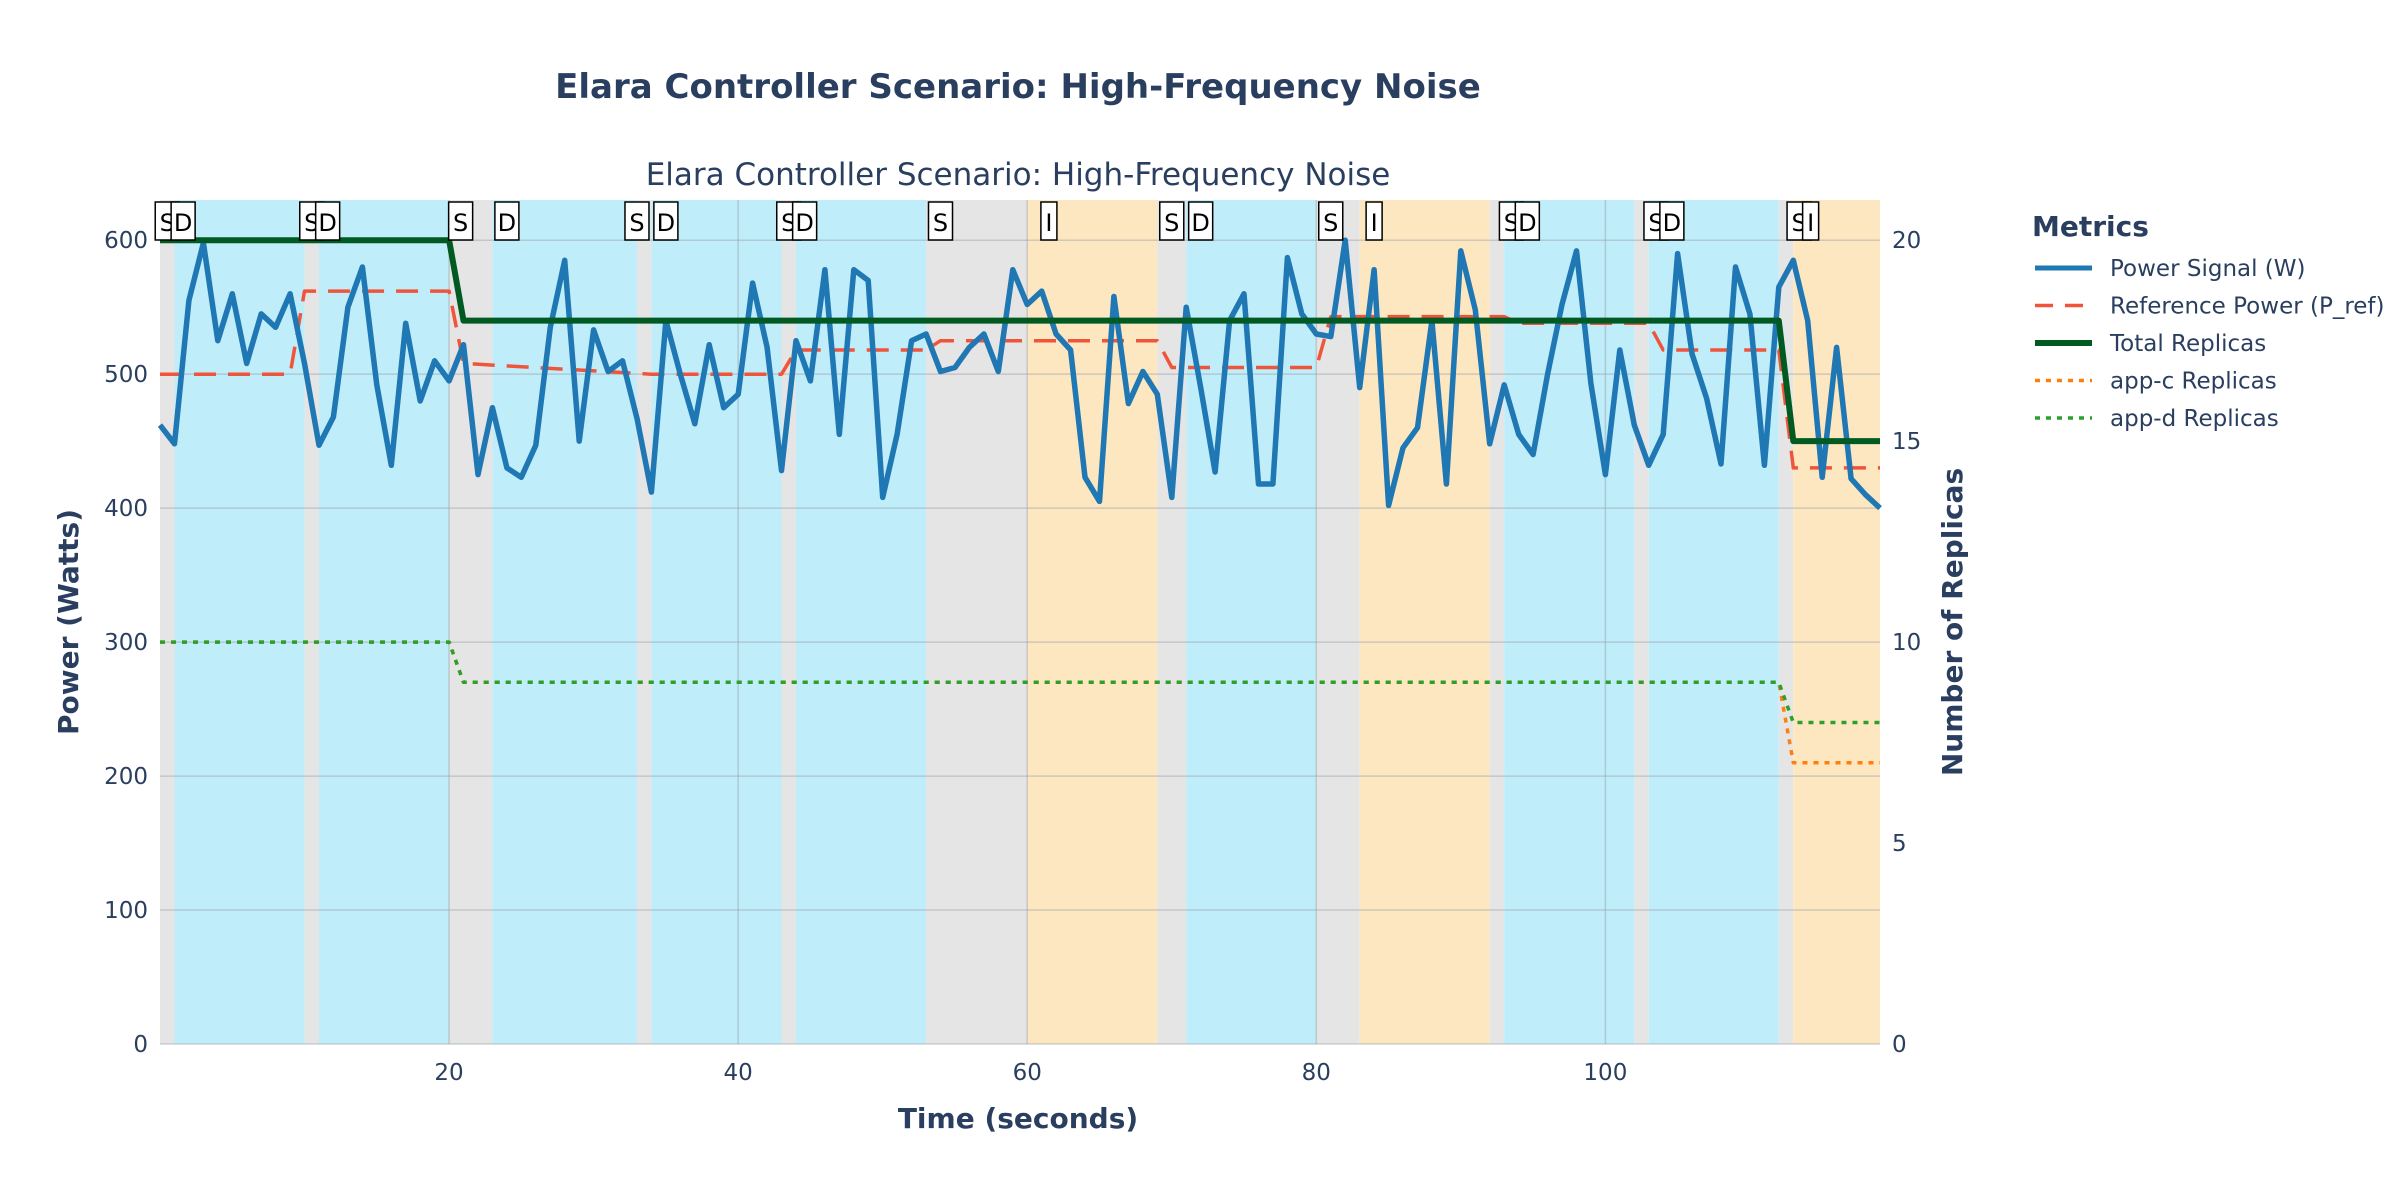 The image size is (2400, 1200). I want to click on legend-title: Metrics, so click(2090, 226).